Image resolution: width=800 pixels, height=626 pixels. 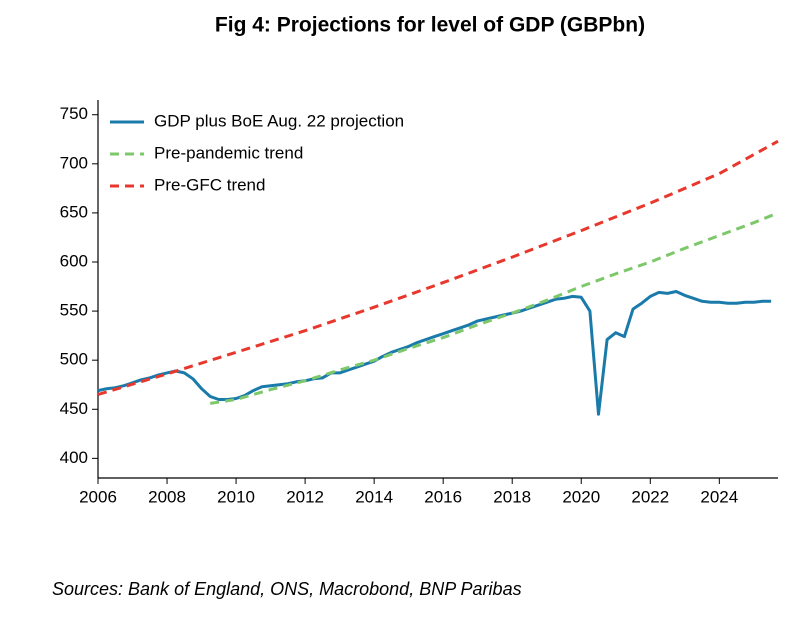 I want to click on legend-label: Pre-pandemic trend, so click(x=228, y=152).